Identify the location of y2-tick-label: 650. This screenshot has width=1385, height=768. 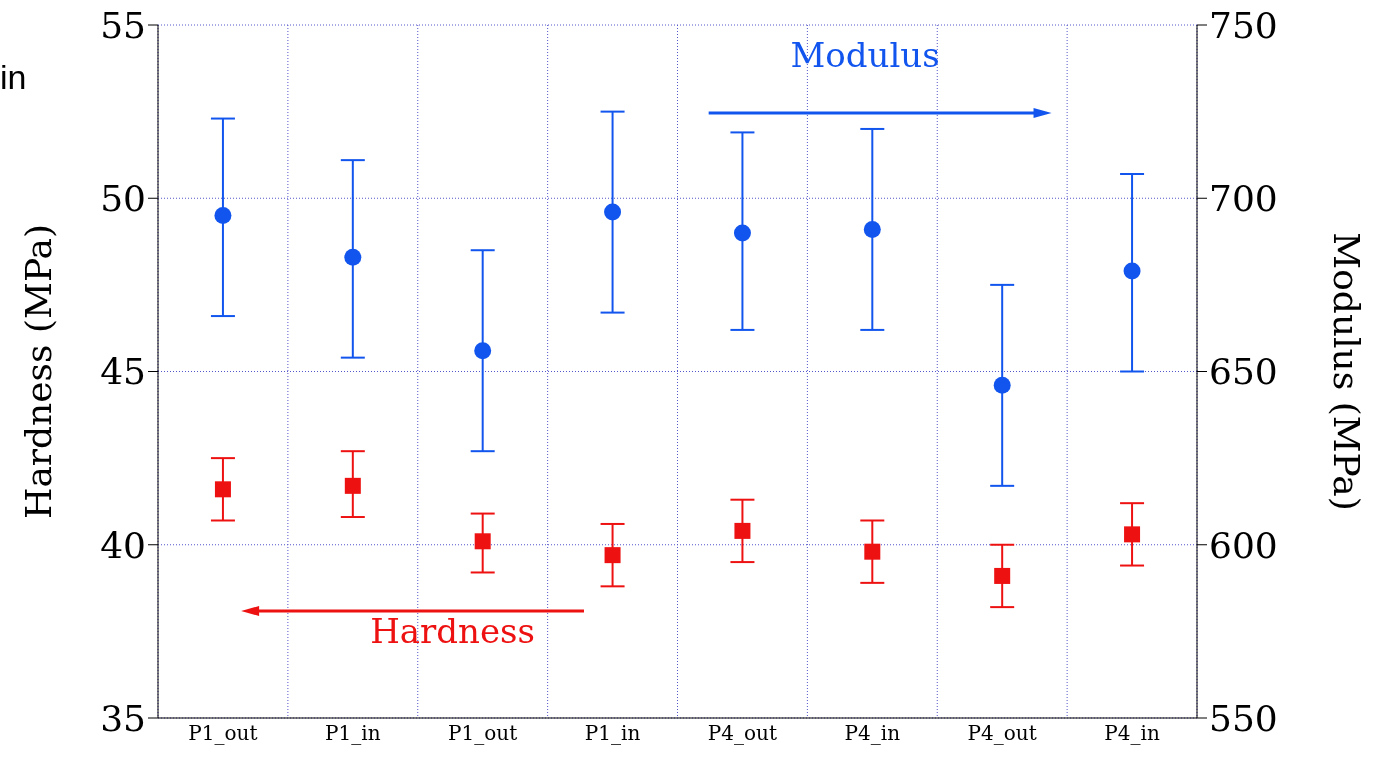
(1243, 372).